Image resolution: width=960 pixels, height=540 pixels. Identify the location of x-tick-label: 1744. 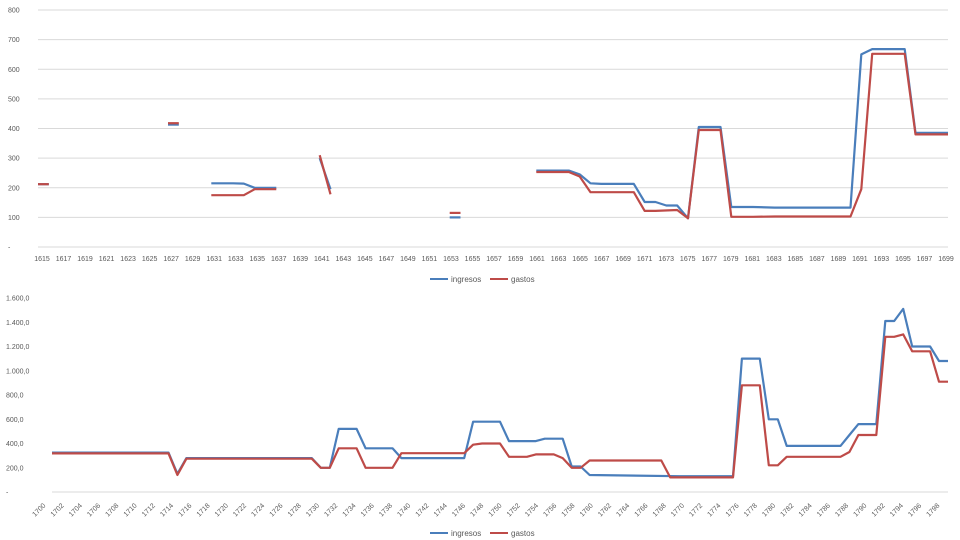
(441, 510).